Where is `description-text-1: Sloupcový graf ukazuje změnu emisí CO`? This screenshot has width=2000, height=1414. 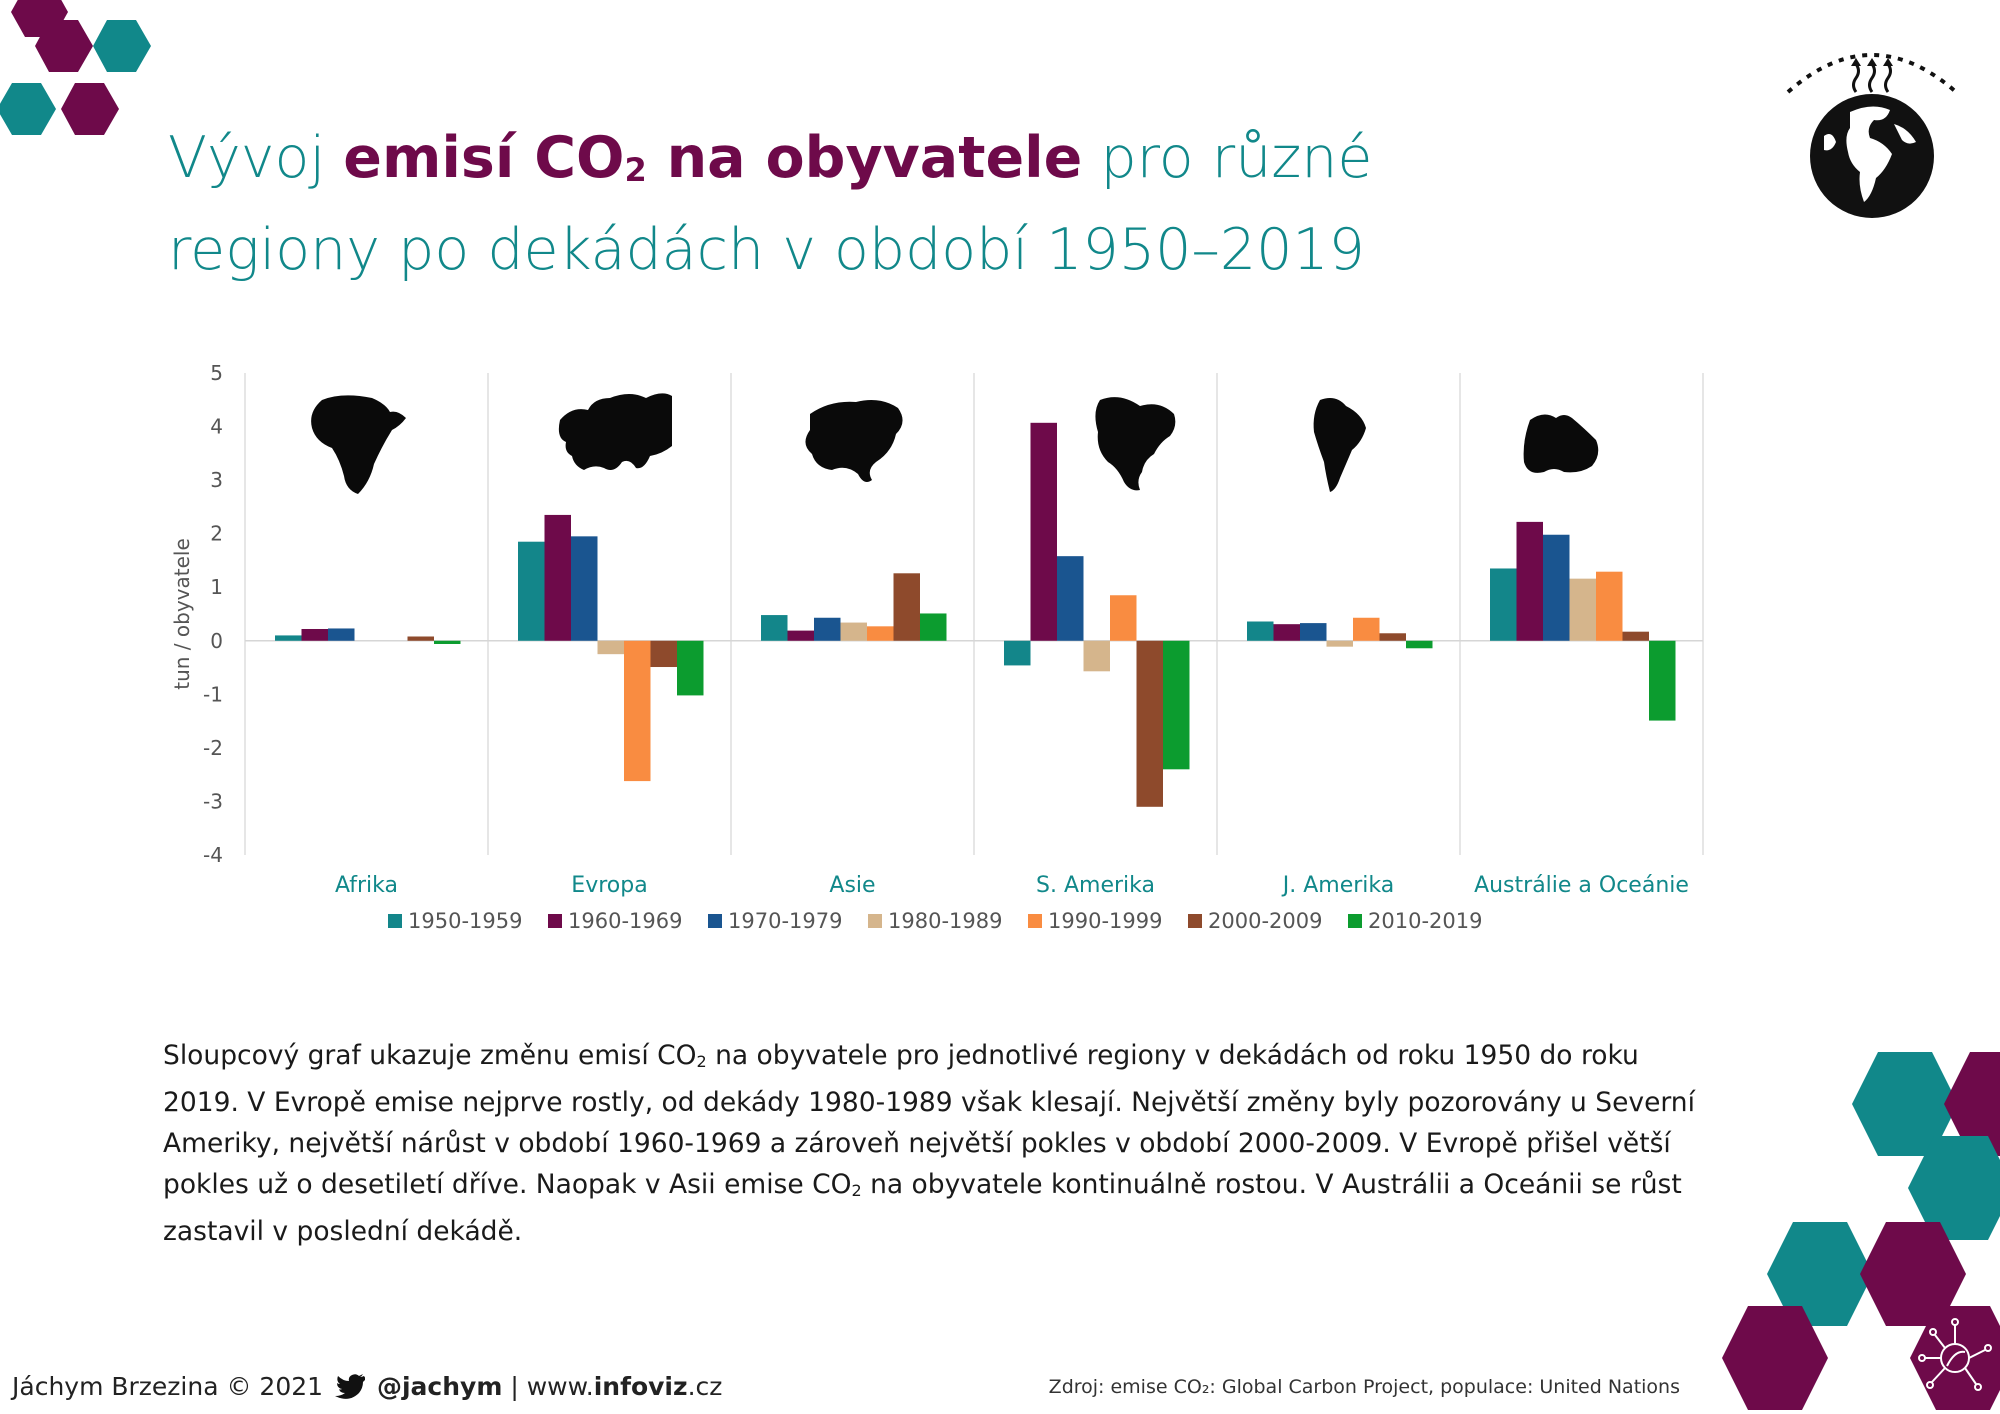 description-text-1: Sloupcový graf ukazuje změnu emisí CO is located at coordinates (430, 1055).